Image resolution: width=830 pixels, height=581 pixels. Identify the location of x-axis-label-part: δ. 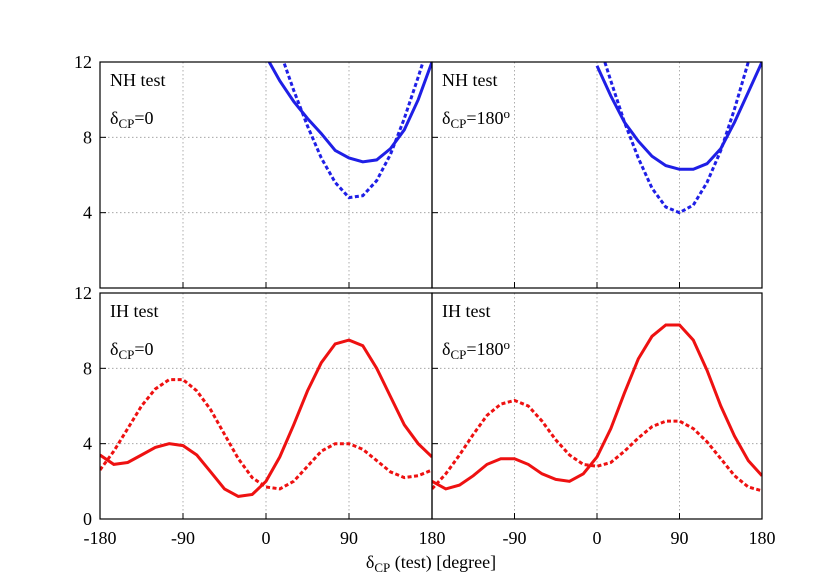
(370, 562).